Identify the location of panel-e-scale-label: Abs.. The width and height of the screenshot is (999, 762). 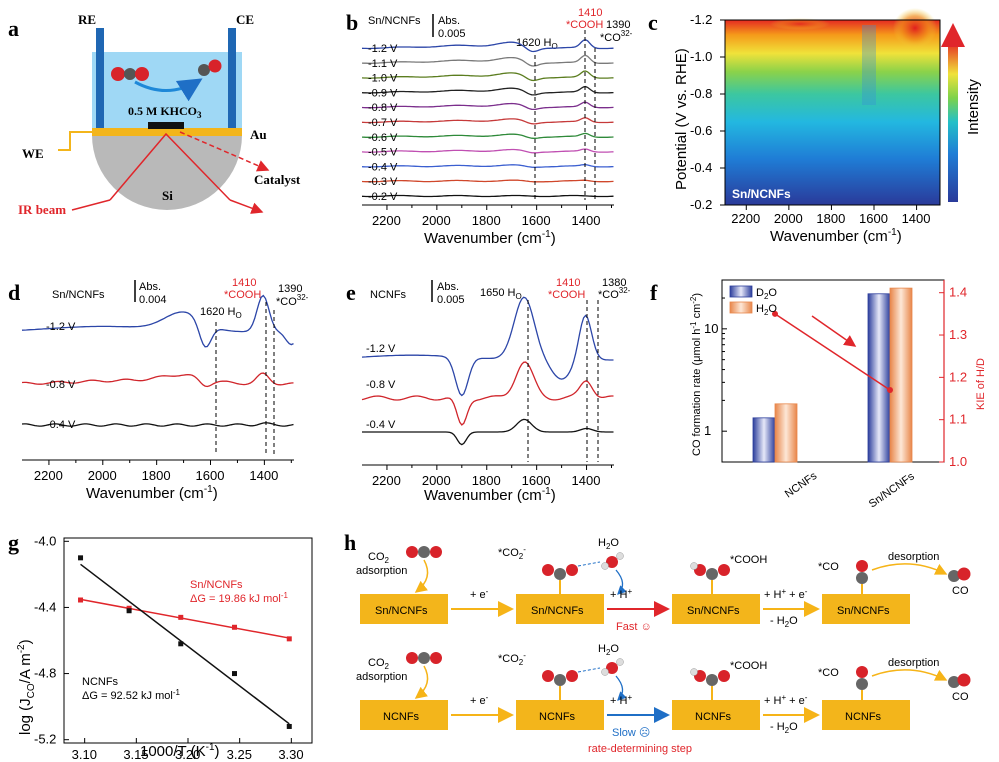
(448, 287).